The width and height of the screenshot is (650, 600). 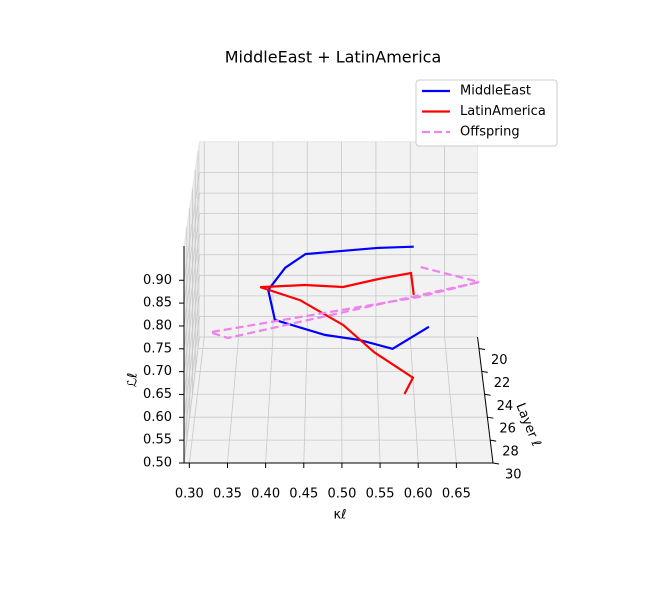 What do you see at coordinates (505, 406) in the screenshot?
I see `y-tick-label: 24` at bounding box center [505, 406].